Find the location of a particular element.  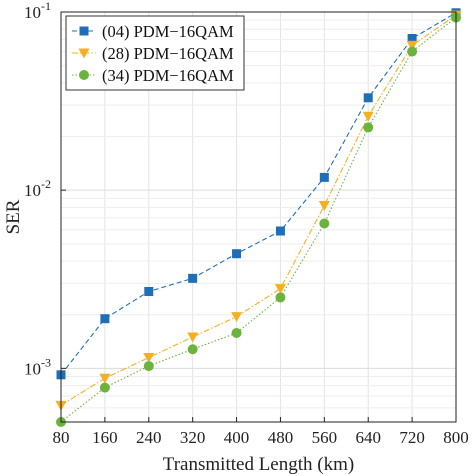

x-tick-label: 160 is located at coordinates (105, 437).